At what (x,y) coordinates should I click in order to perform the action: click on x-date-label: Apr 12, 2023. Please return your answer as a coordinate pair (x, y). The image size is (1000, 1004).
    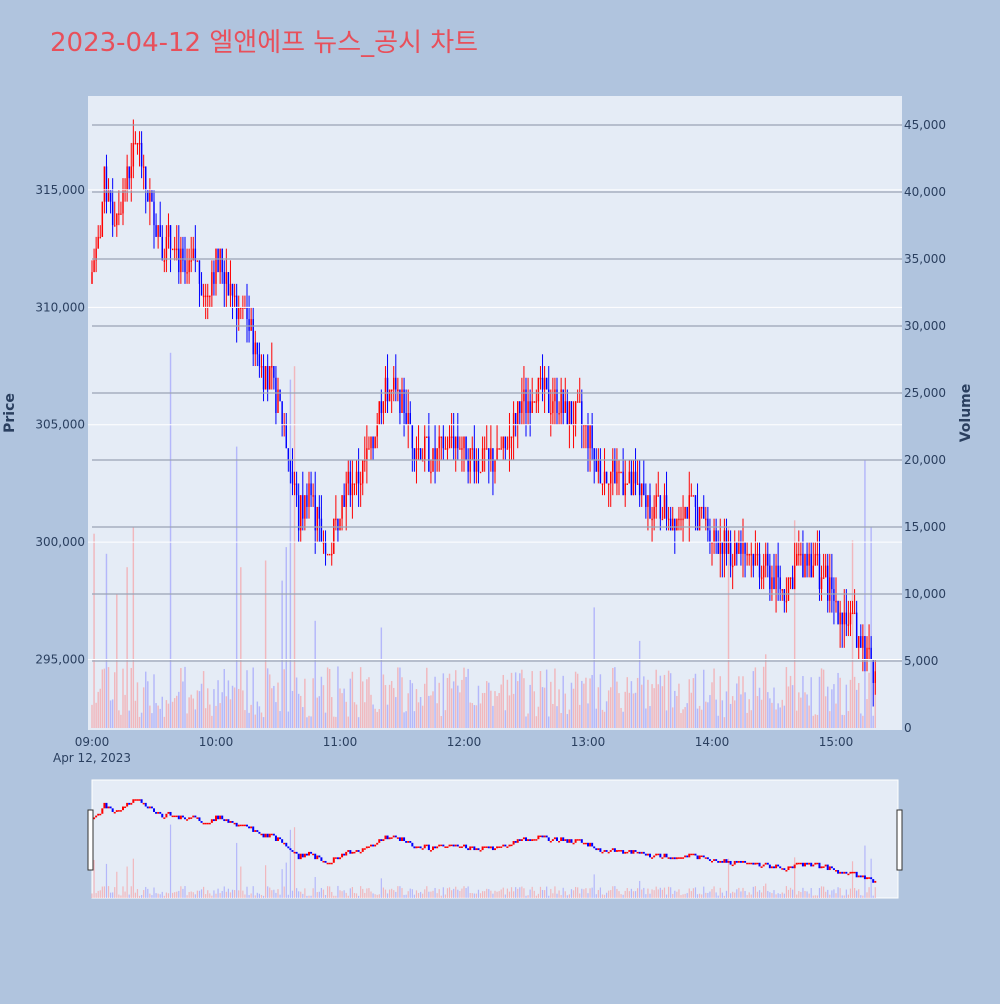
    Looking at the image, I should click on (92, 758).